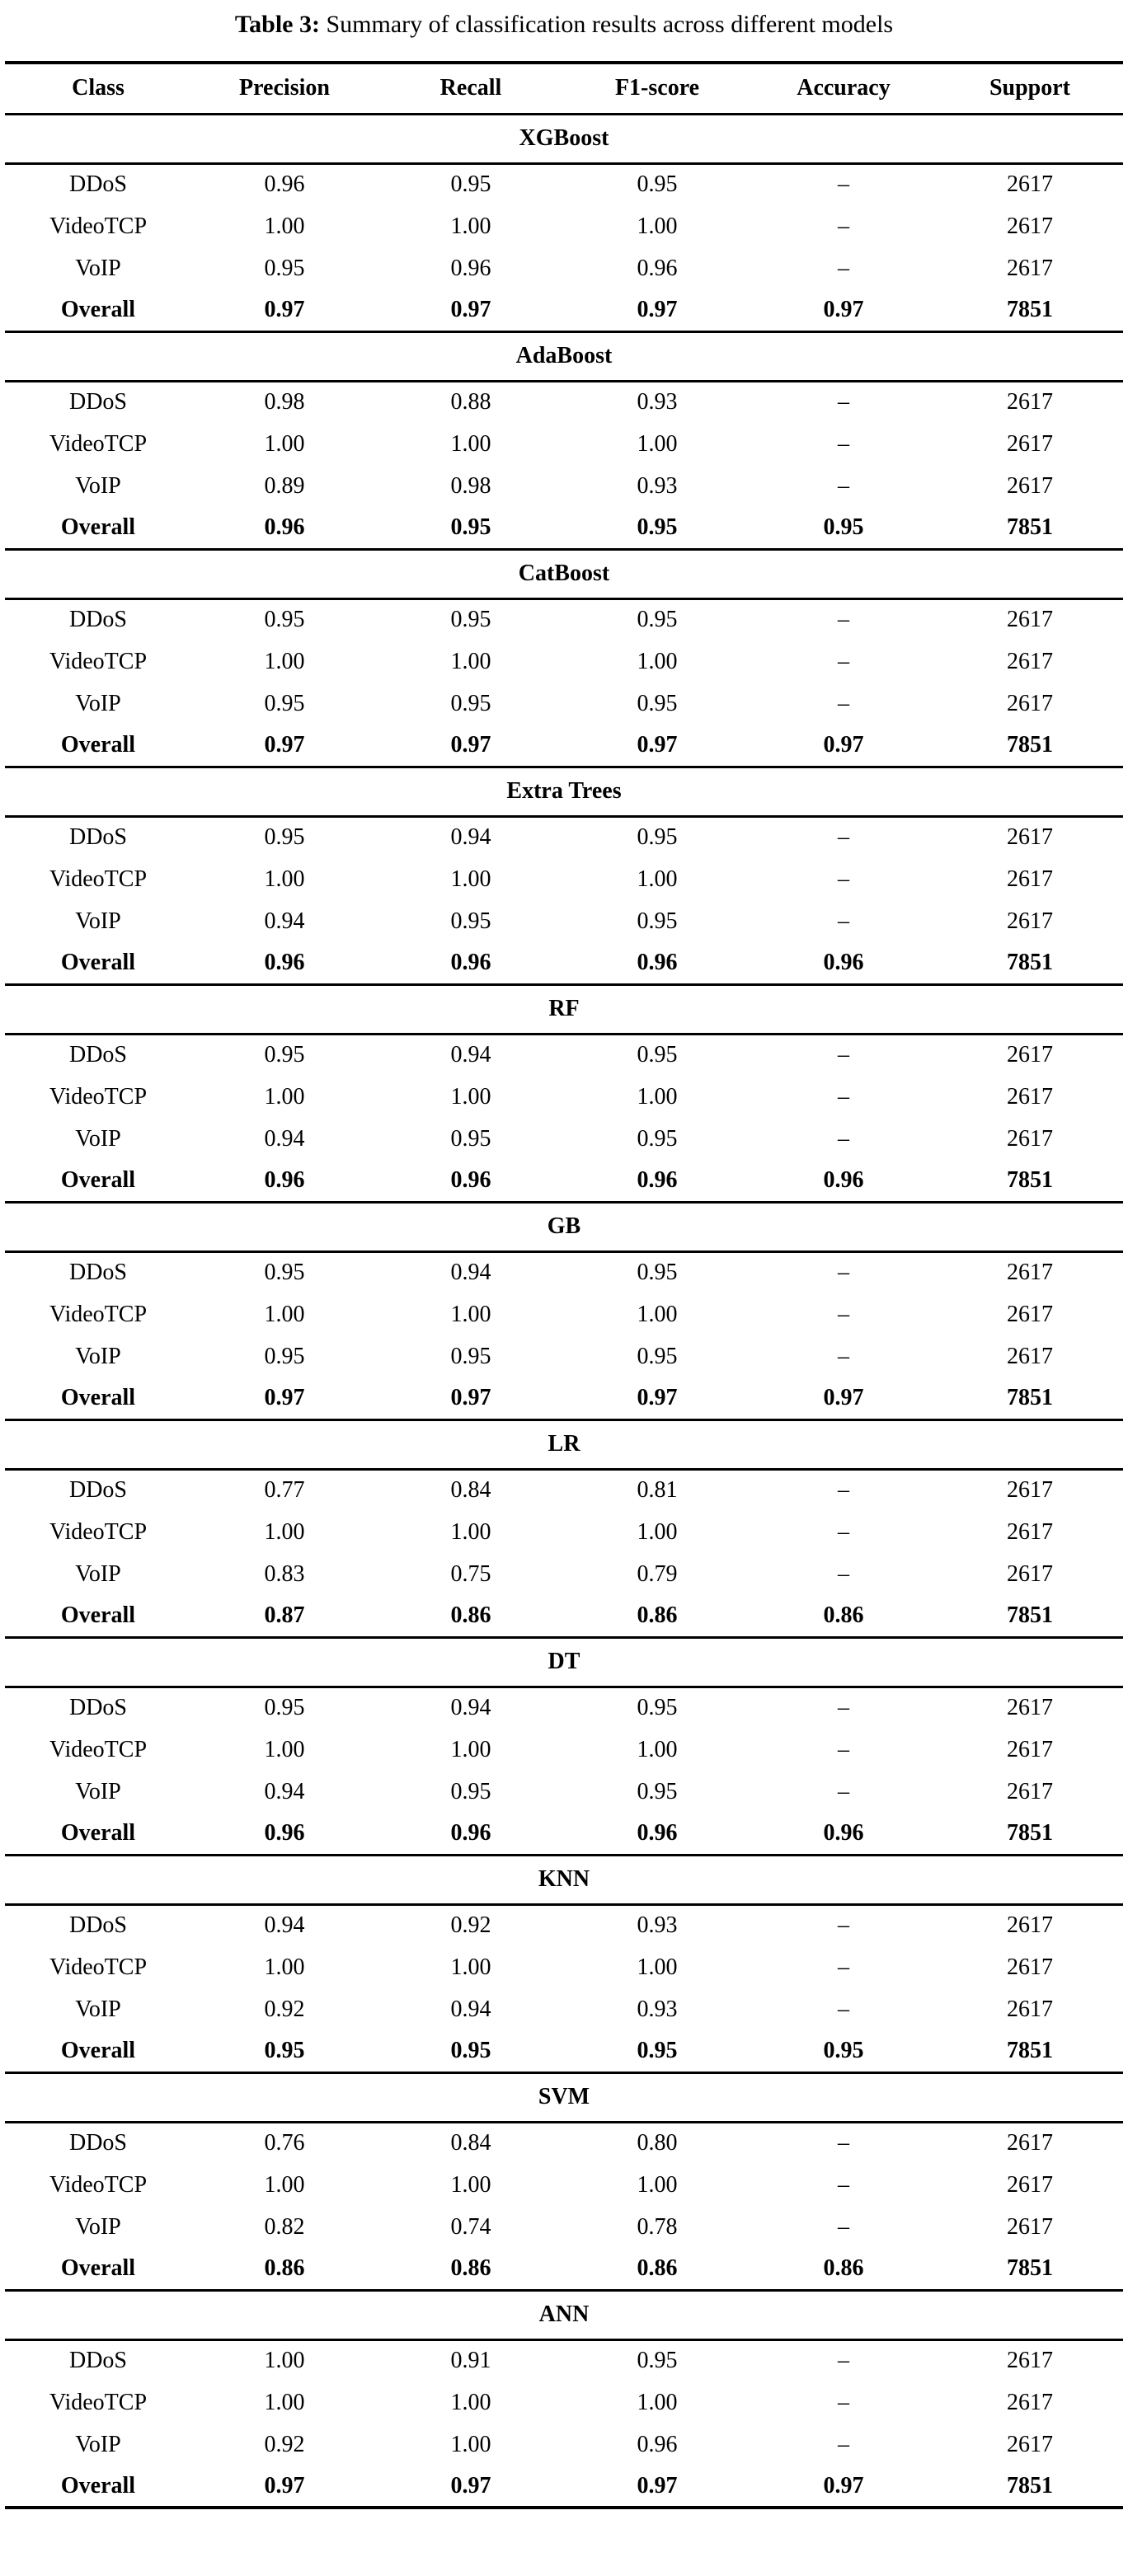 The image size is (1128, 2576). What do you see at coordinates (658, 2143) in the screenshot?
I see `cell-f1-score: 0.80` at bounding box center [658, 2143].